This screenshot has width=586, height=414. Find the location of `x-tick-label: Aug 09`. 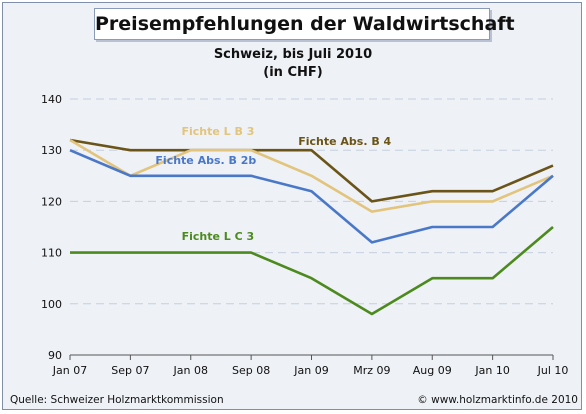

x-tick-label: Aug 09 is located at coordinates (432, 370).